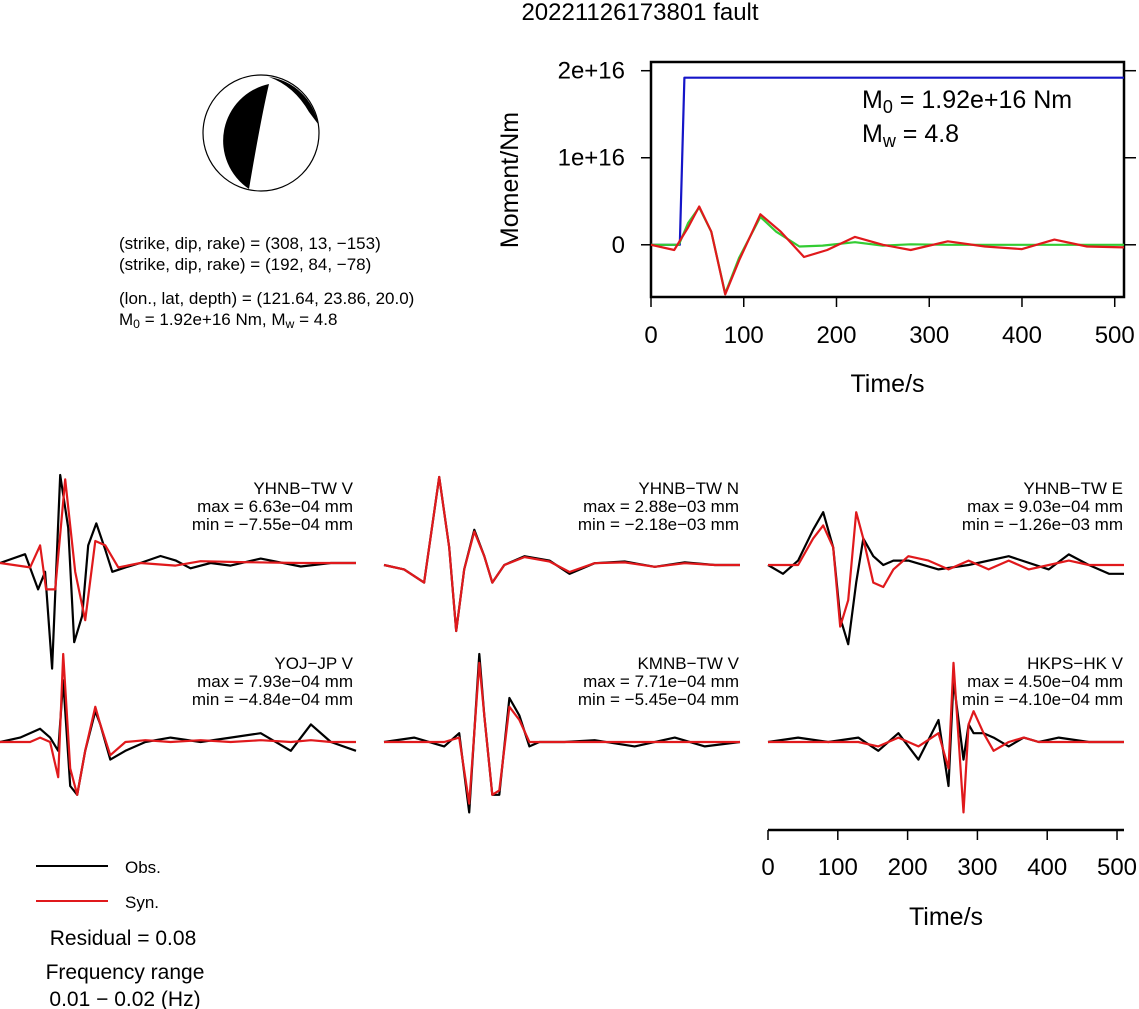  I want to click on waveform-xtick-label: 300, so click(977, 867).